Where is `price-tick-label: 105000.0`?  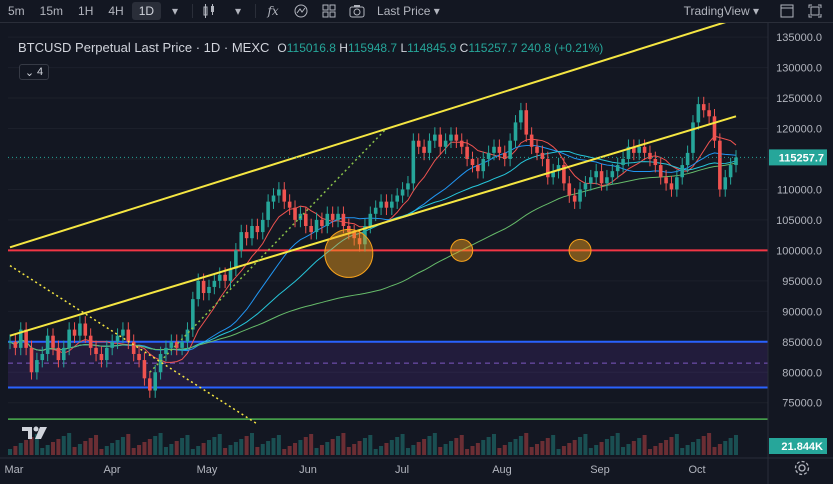 price-tick-label: 105000.0 is located at coordinates (799, 221).